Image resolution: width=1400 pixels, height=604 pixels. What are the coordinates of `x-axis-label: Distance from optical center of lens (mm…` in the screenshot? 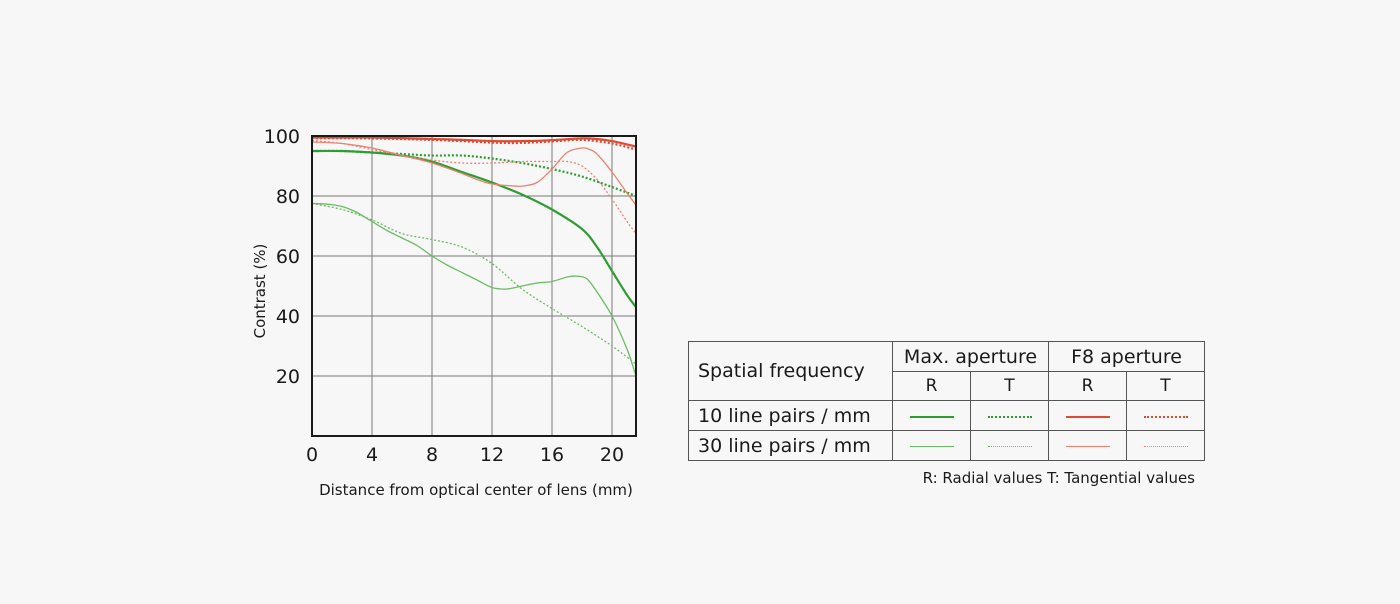 It's located at (476, 490).